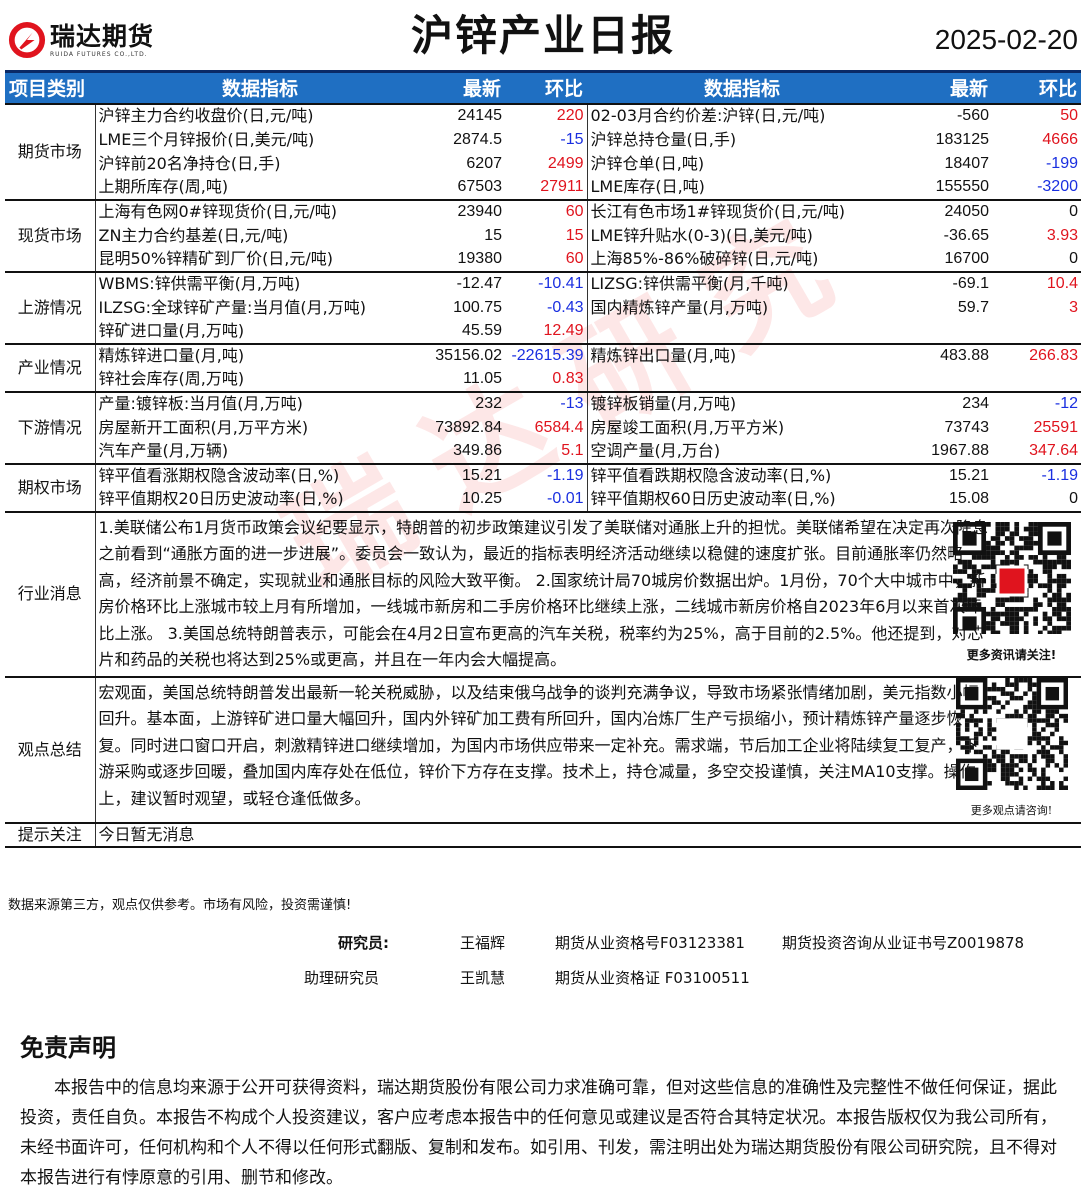  What do you see at coordinates (546, 307) in the screenshot?
I see `change-value: -0.43` at bounding box center [546, 307].